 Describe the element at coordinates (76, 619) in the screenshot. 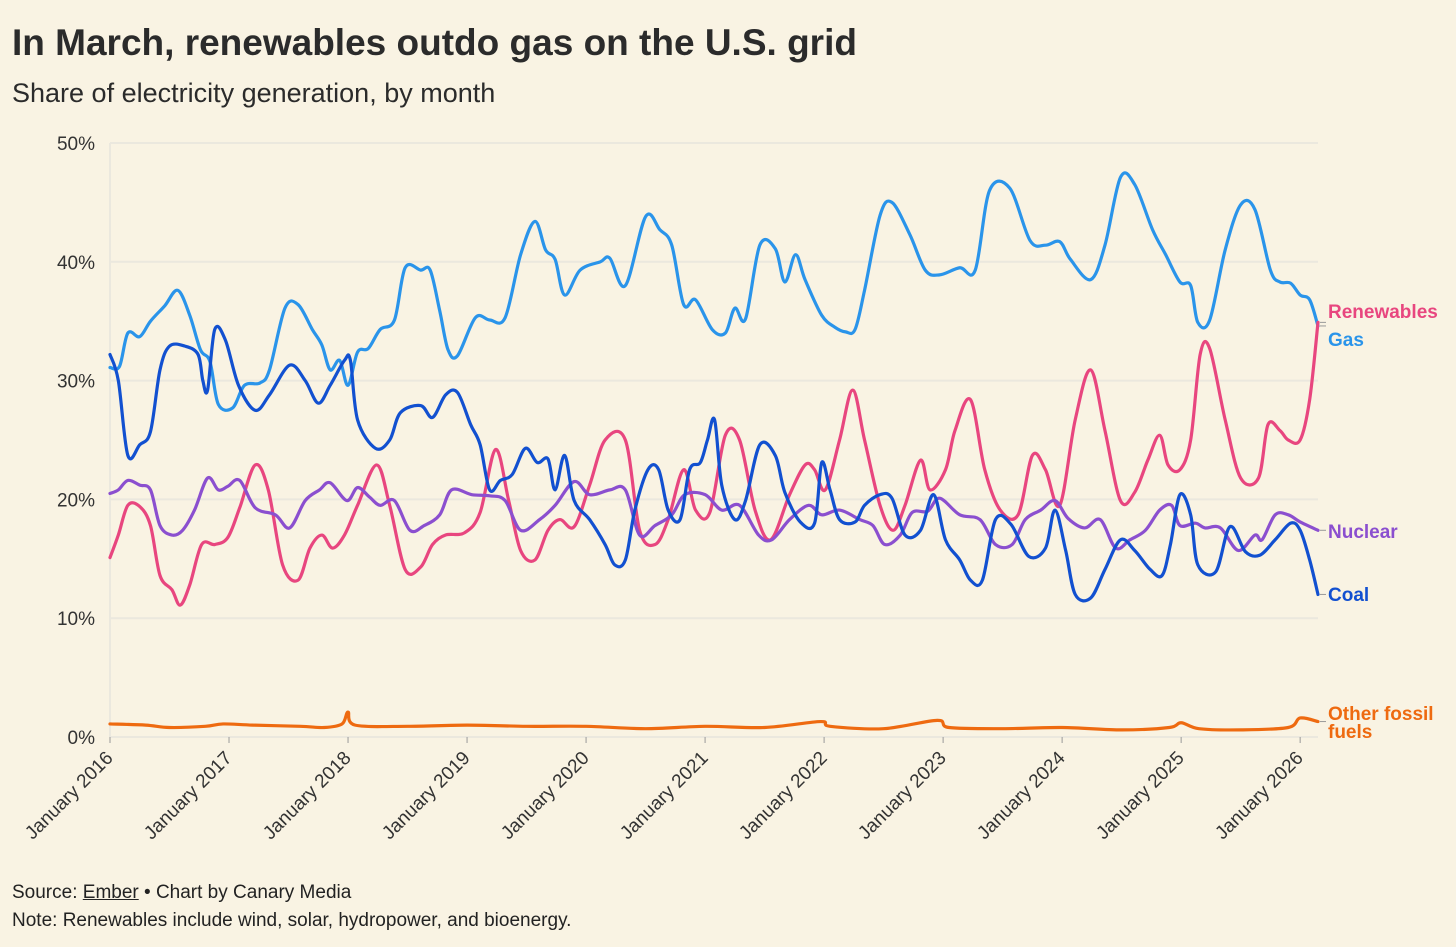

I see `y-tick-label: 10%` at that location.